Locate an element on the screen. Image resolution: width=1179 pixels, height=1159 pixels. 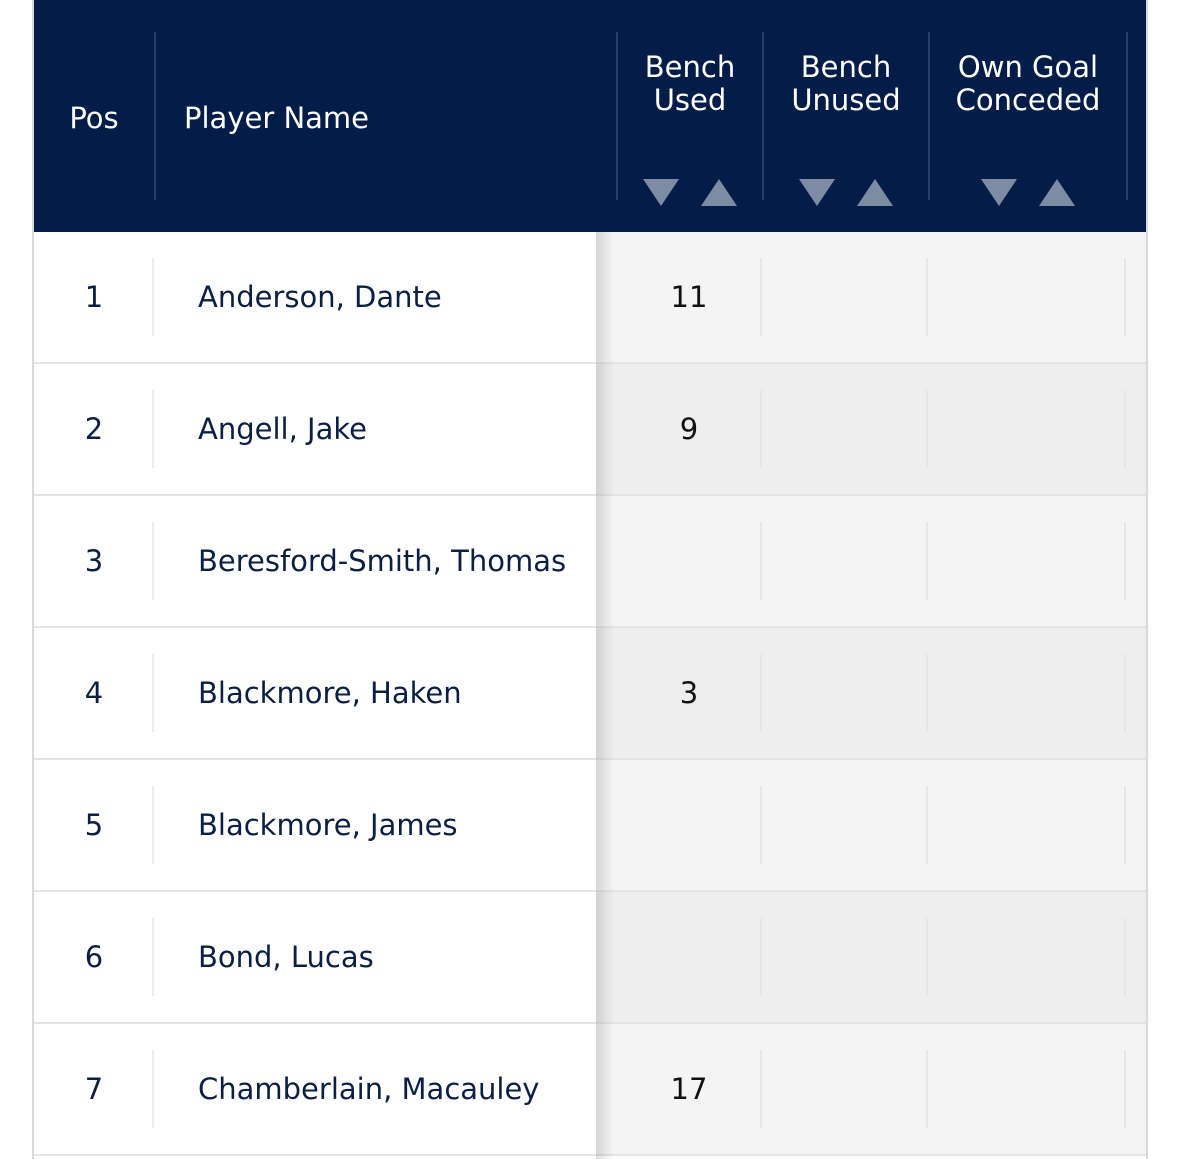
column-header-own-goal-conceded: Own Goal Conceded is located at coordinates (1028, 116).